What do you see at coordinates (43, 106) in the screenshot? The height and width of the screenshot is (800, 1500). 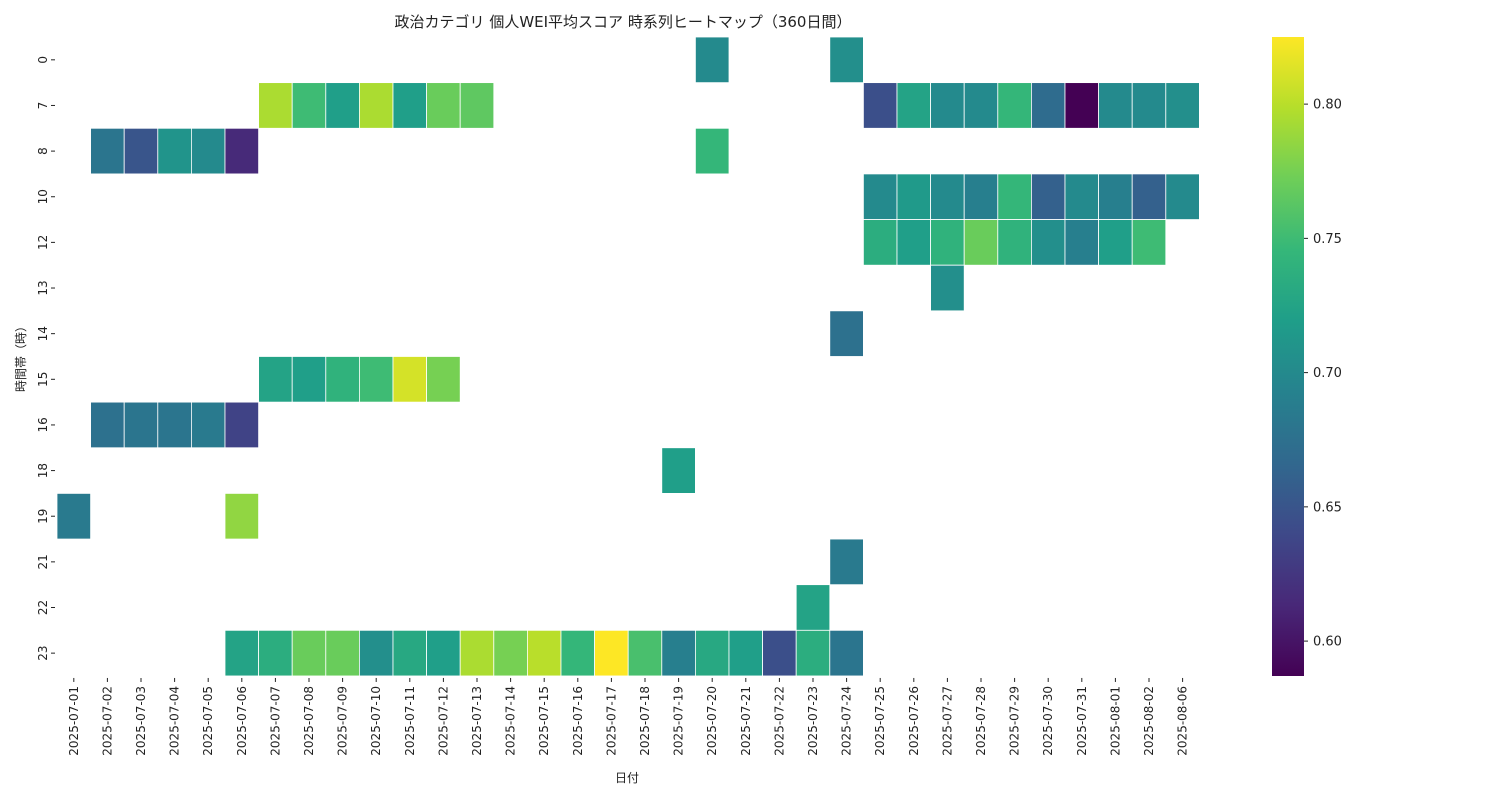 I see `y-tick-label: 7` at bounding box center [43, 106].